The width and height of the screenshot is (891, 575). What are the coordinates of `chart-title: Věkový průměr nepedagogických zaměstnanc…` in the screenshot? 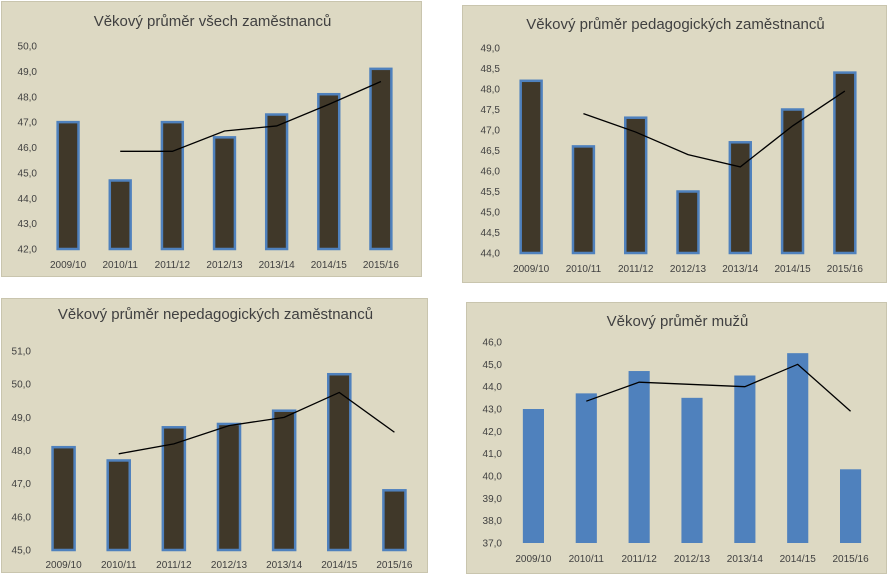 It's located at (215, 314).